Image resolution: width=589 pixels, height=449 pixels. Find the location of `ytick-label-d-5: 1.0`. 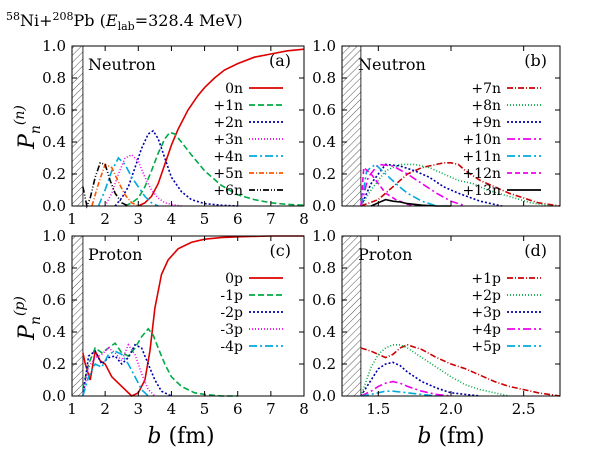

ytick-label-d-5: 1.0 is located at coordinates (324, 236).